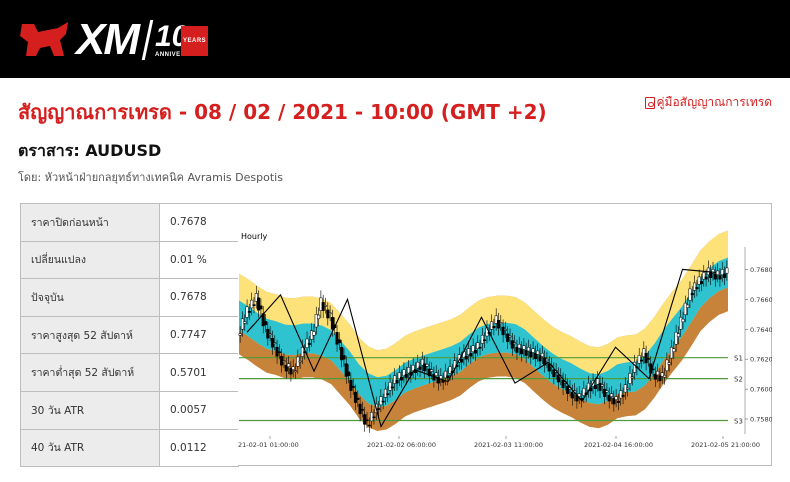 The image size is (790, 482). I want to click on bull-icon, so click(44, 39).